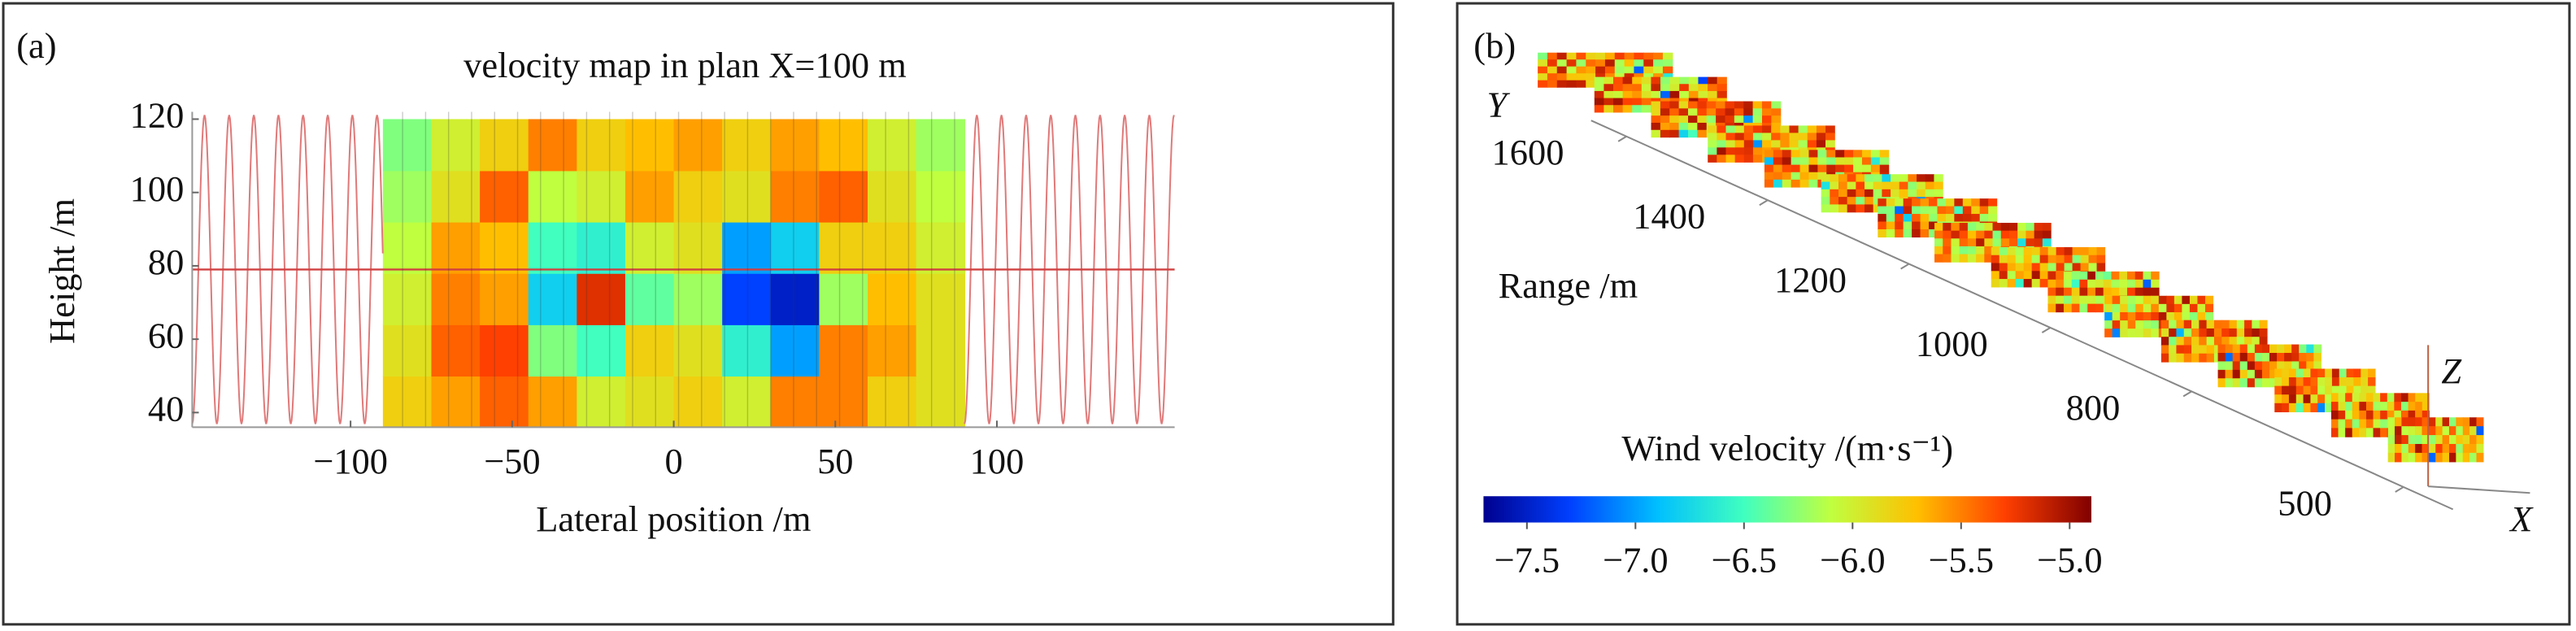 This screenshot has height=631, width=2576. Describe the element at coordinates (36, 45) in the screenshot. I see `panel-label: (a)` at that location.